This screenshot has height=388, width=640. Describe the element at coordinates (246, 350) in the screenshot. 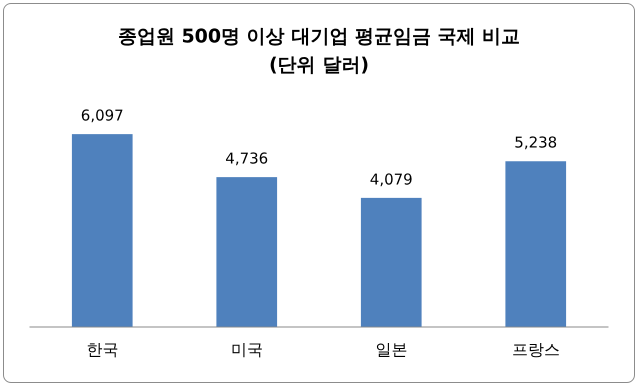

I see `x-tick-label: 미국` at that location.